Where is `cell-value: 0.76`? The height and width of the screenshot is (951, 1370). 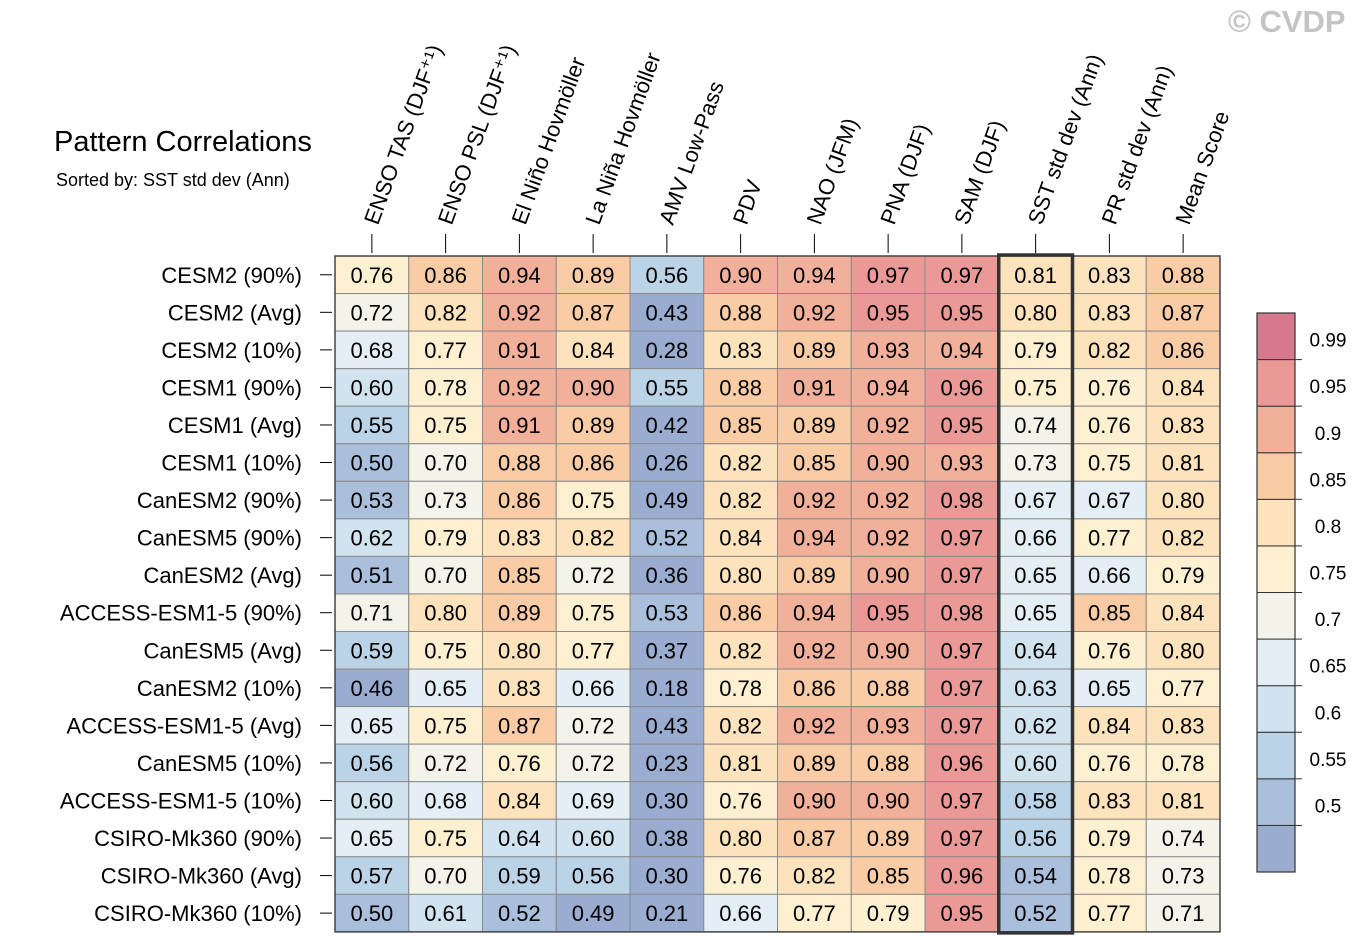
cell-value: 0.76 is located at coordinates (1109, 425).